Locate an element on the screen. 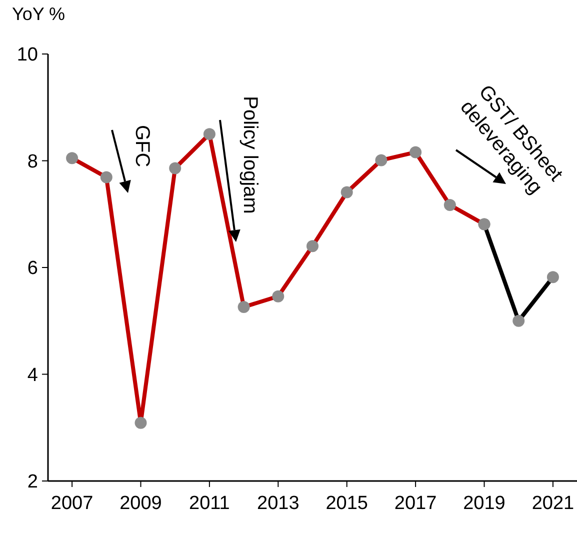  y-tick-label: 8 is located at coordinates (32, 161).